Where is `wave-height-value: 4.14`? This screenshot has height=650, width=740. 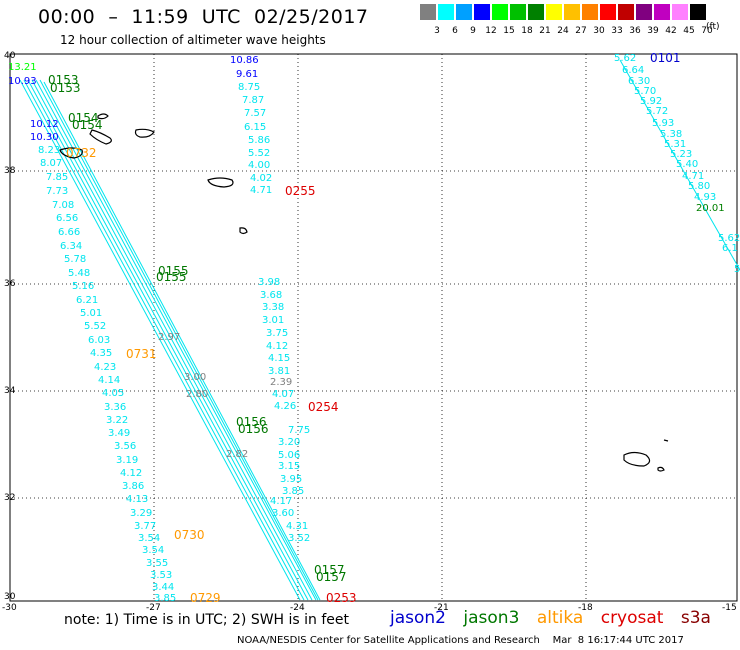 wave-height-value: 4.14 is located at coordinates (109, 380).